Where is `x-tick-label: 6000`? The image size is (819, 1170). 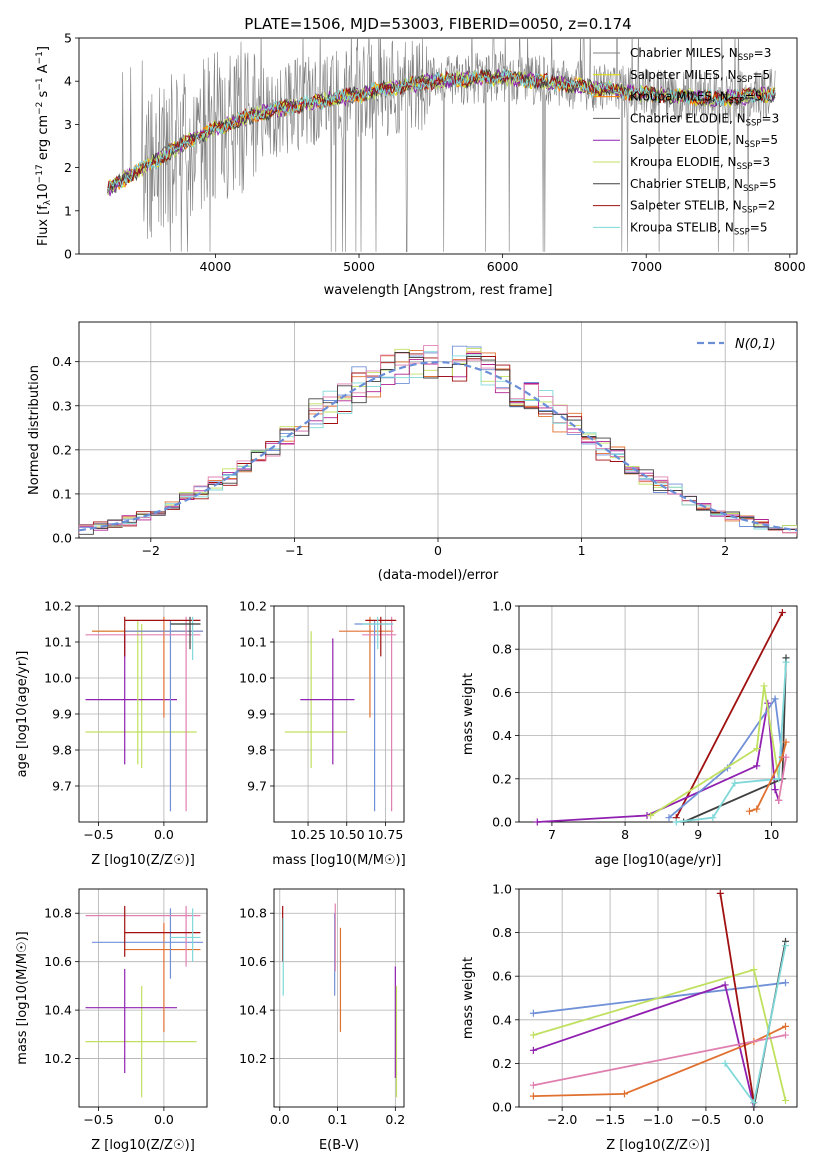 x-tick-label: 6000 is located at coordinates (503, 266).